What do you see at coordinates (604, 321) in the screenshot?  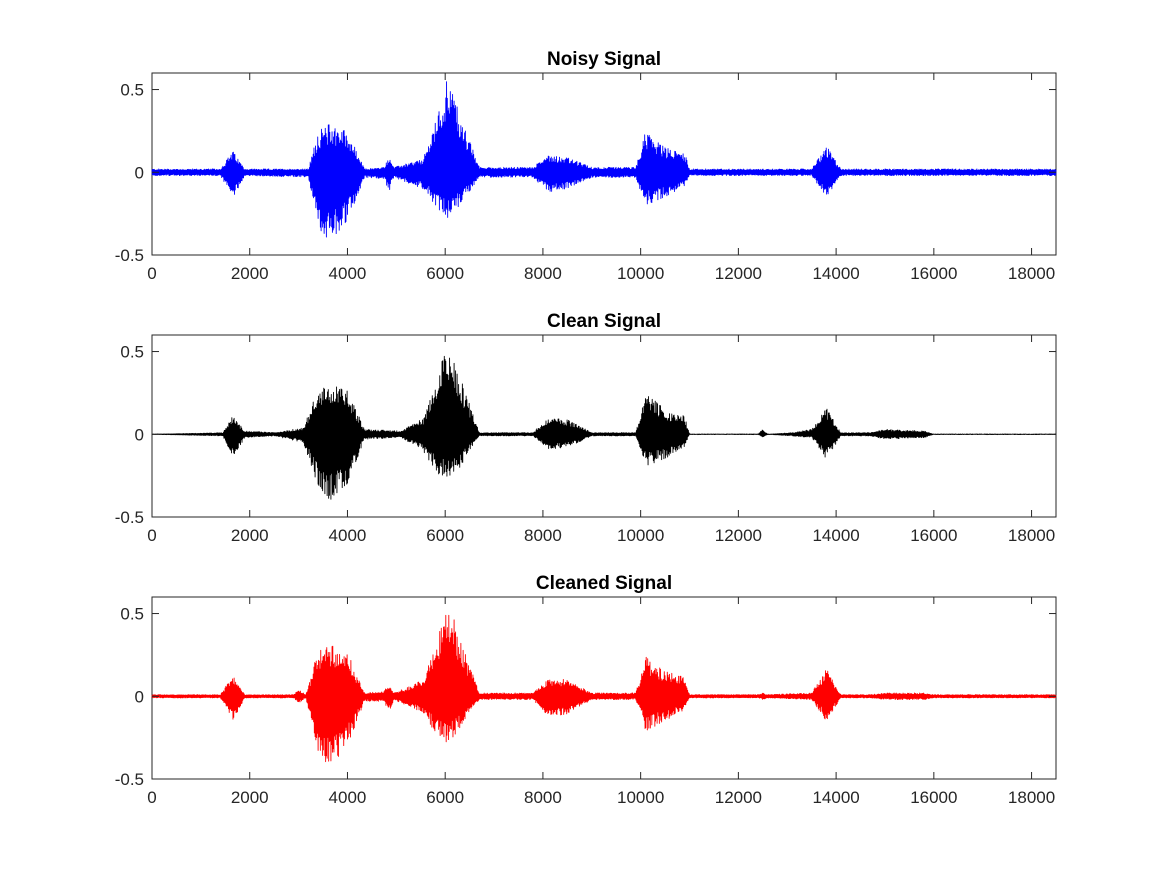 I see `subplot-title: Clean Signal` at bounding box center [604, 321].